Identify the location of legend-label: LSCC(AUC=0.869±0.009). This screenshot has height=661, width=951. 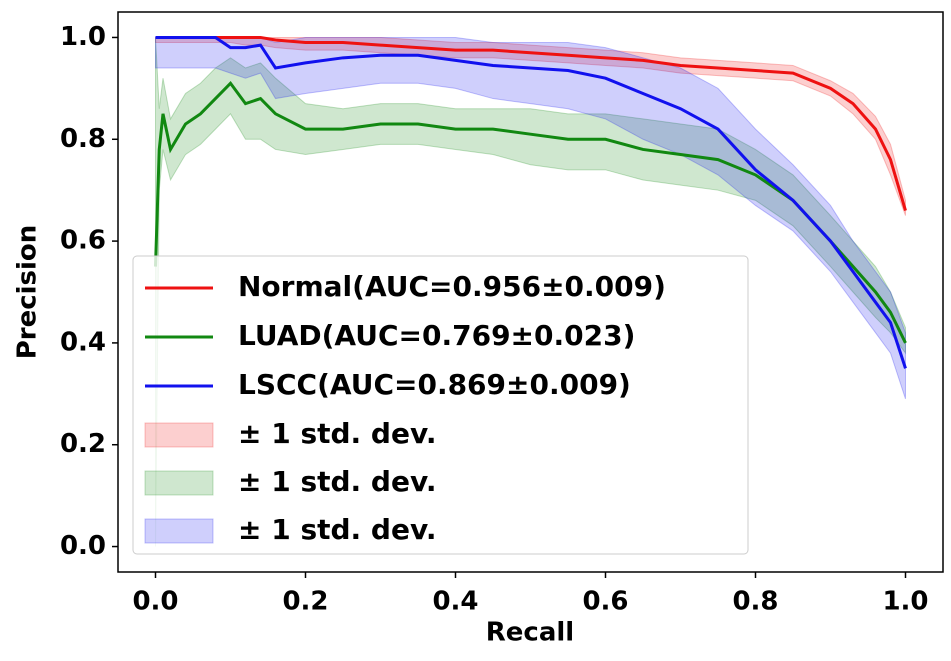
(434, 384).